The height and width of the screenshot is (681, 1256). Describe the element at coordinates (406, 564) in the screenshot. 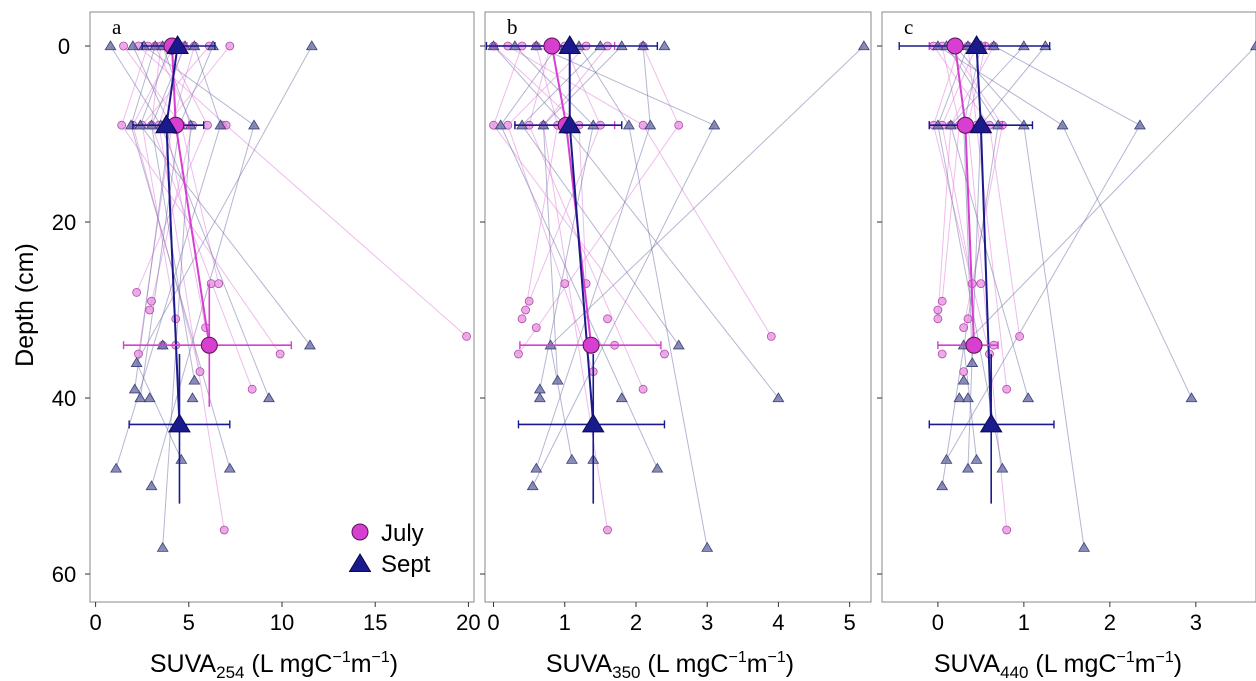

I see `legend-sept-label: Sept` at that location.